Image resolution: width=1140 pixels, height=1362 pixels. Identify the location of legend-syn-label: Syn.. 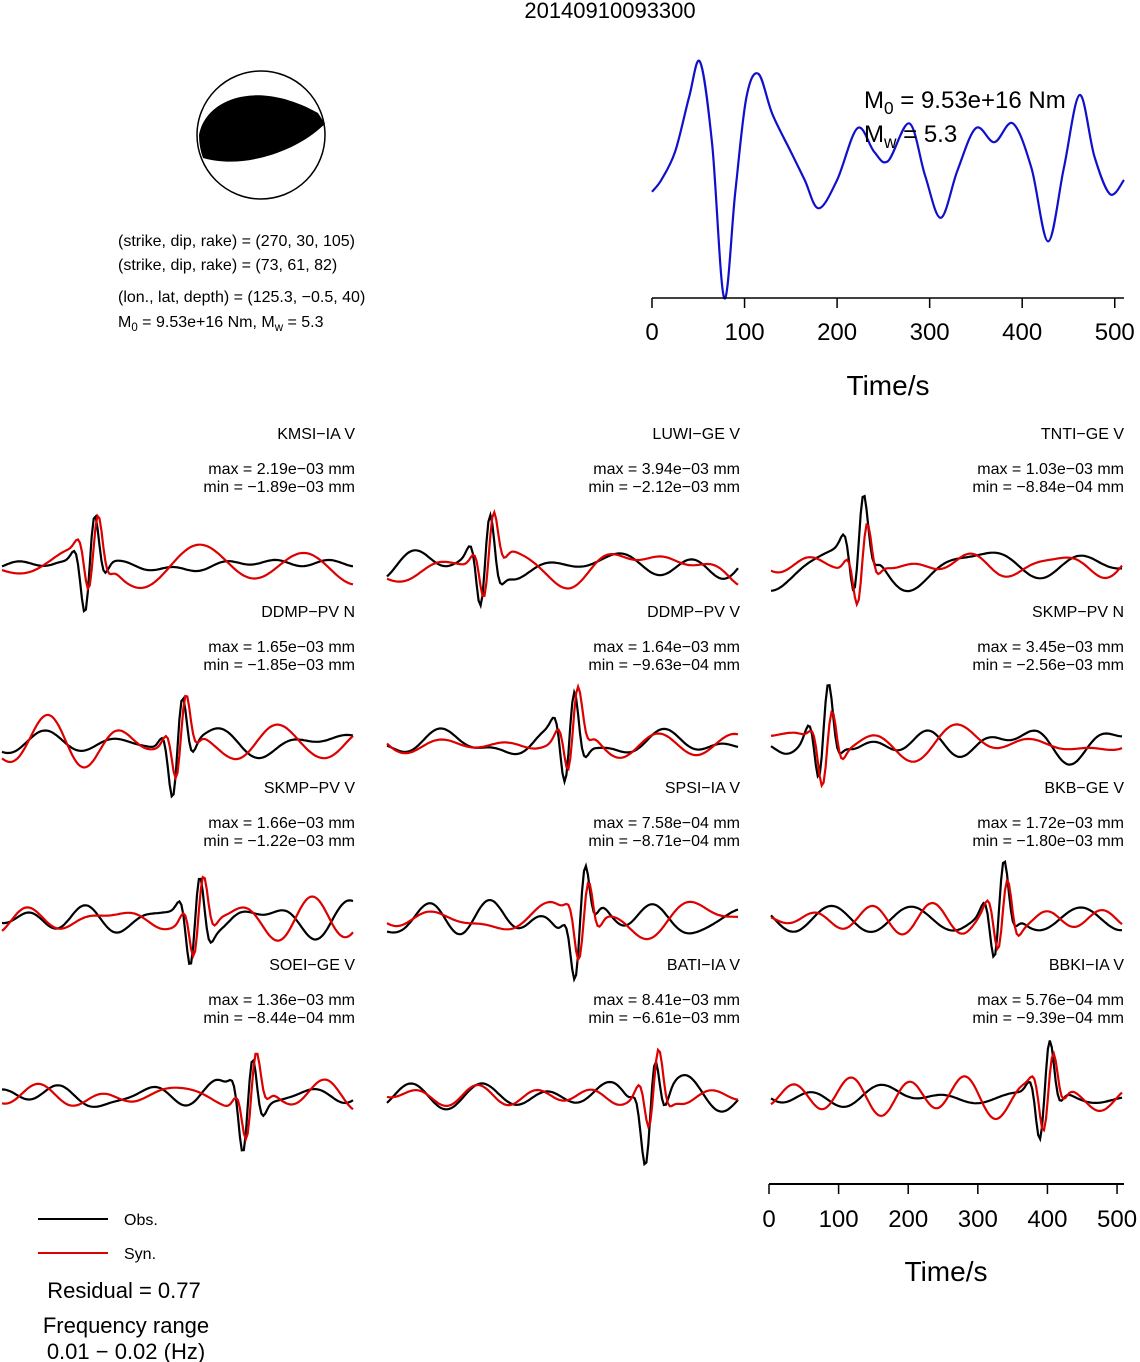
(140, 1254).